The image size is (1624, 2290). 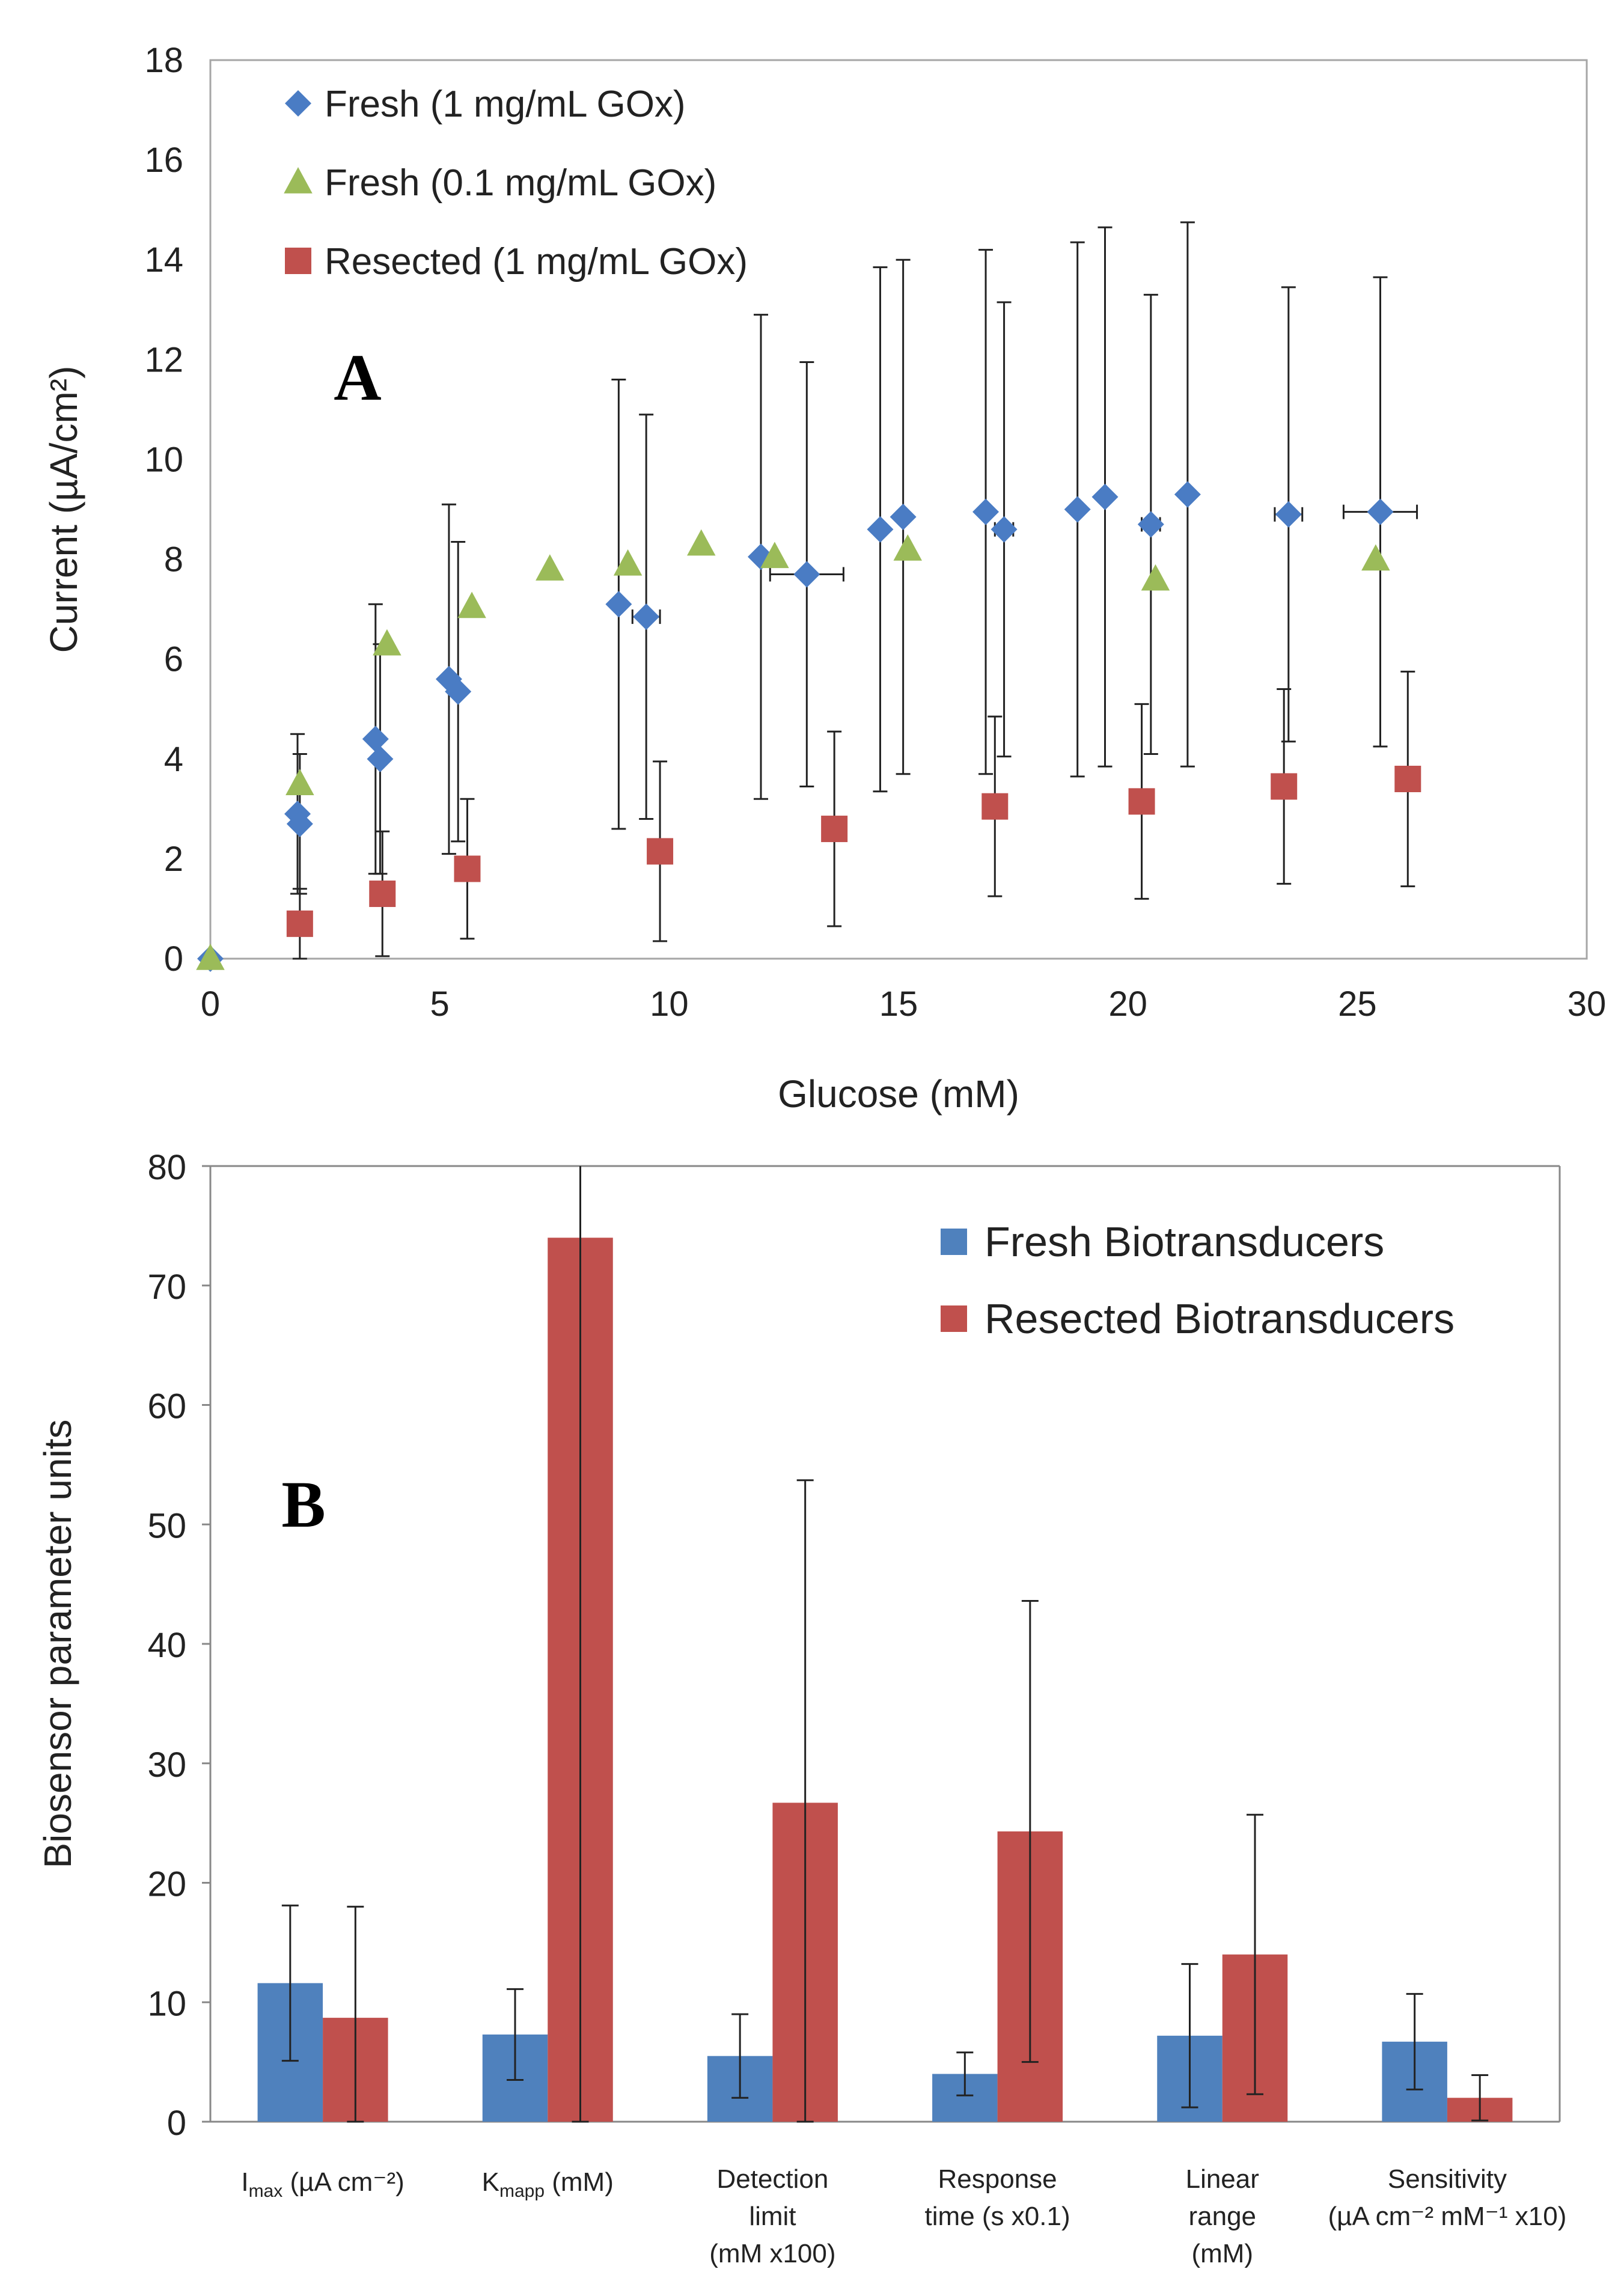 I want to click on category-label-subscript: mapp, so click(x=522, y=2191).